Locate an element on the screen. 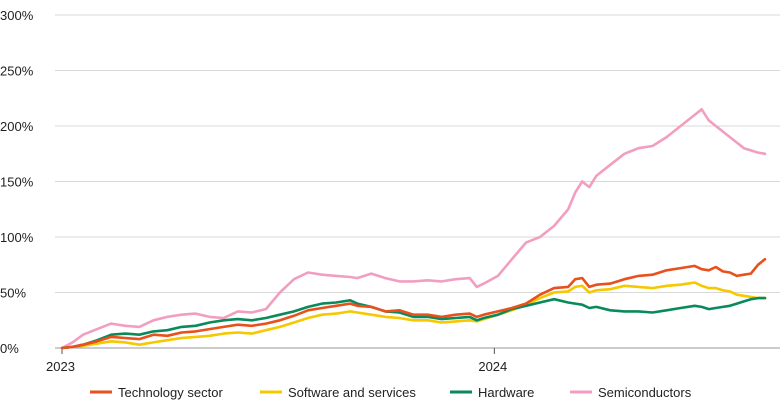  y-tick-label: 300% is located at coordinates (17, 15).